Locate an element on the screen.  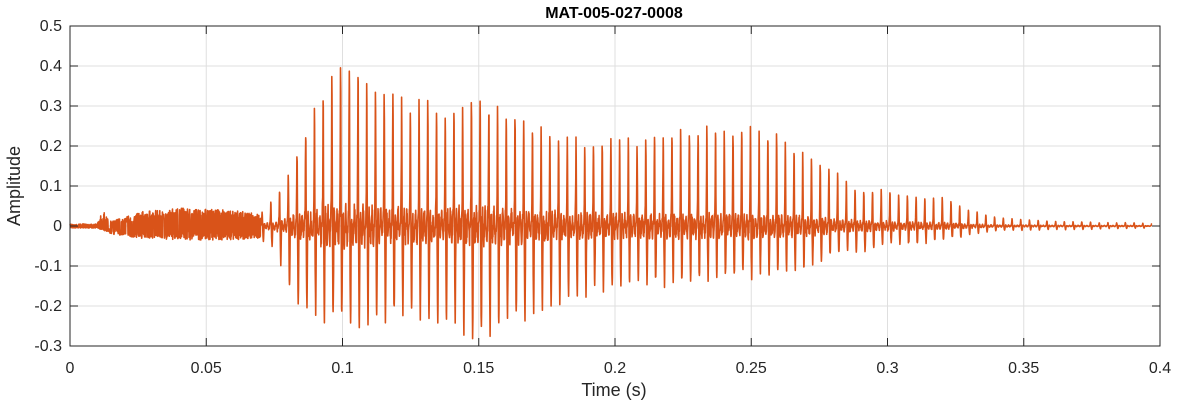
y-tick-label: 0.2 is located at coordinates (51, 146).